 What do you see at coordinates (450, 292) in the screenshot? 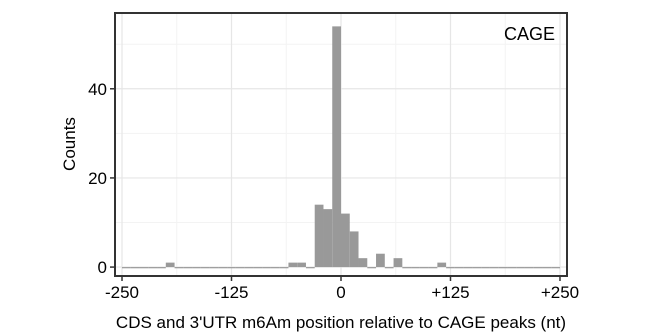
I see `x-tick-label: +125` at bounding box center [450, 292].